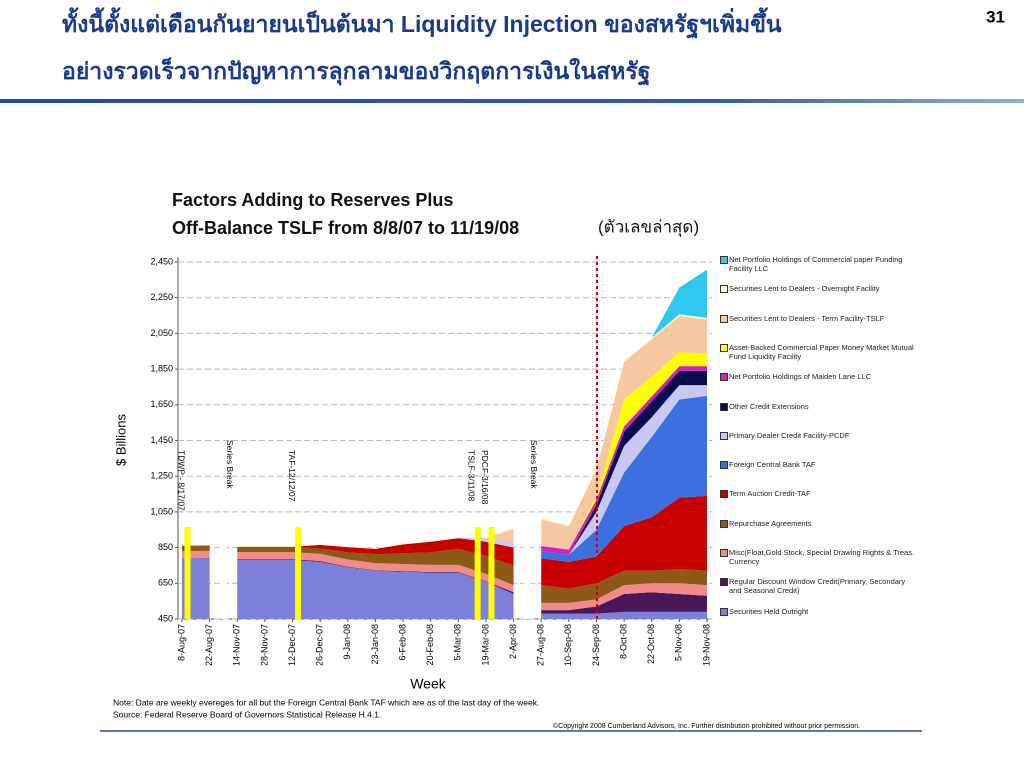 The width and height of the screenshot is (1024, 768). Describe the element at coordinates (819, 465) in the screenshot. I see `legend-item: Foreign Central Bank TAF` at that location.